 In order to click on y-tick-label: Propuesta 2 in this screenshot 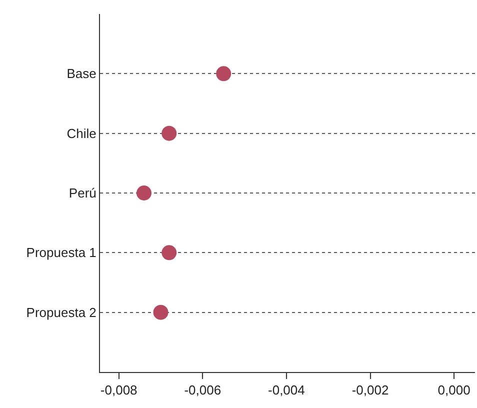, I will do `click(61, 312)`.